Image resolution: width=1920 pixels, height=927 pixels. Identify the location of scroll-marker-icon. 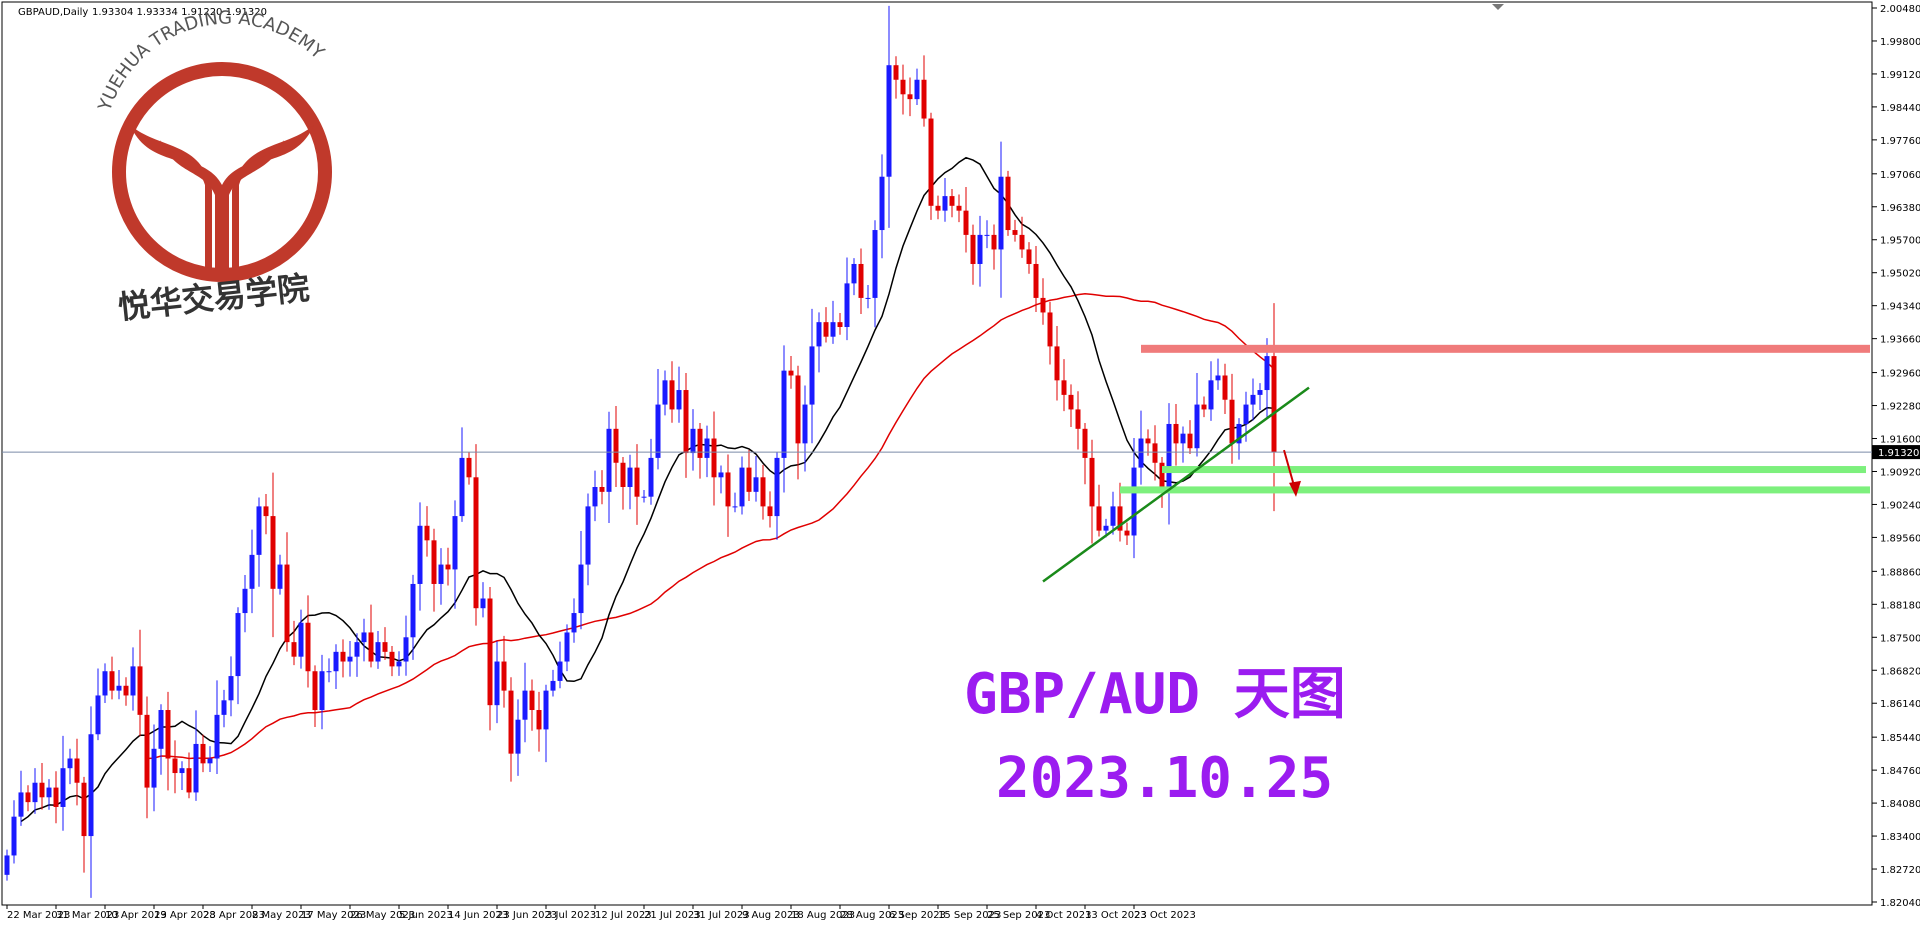
(1498, 7).